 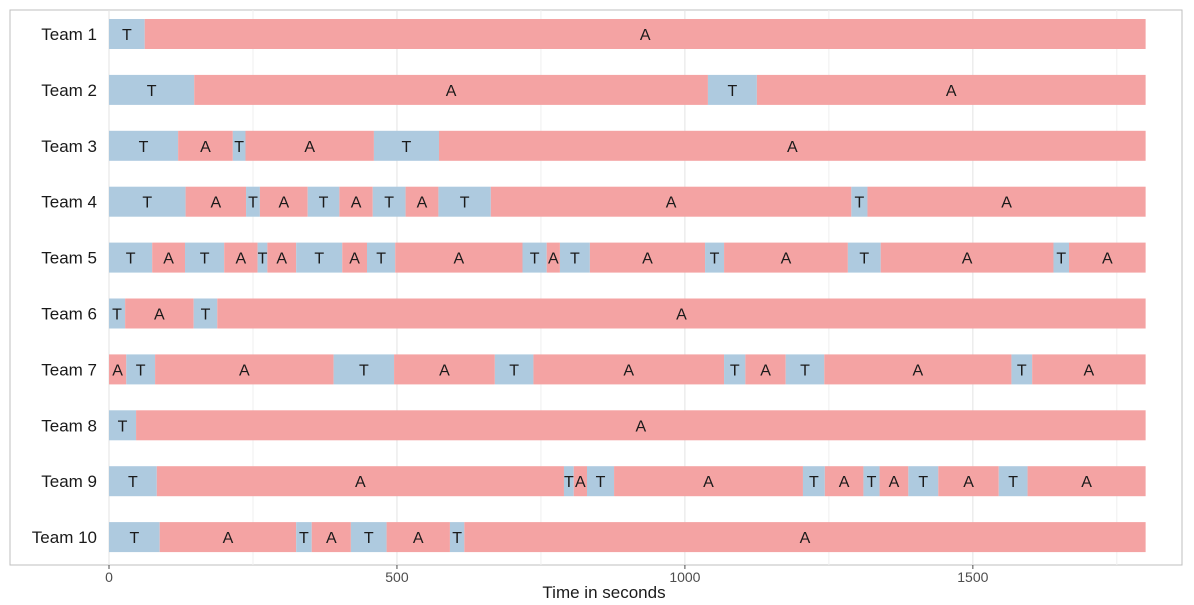 I want to click on team-label: Team 1, so click(x=69, y=34).